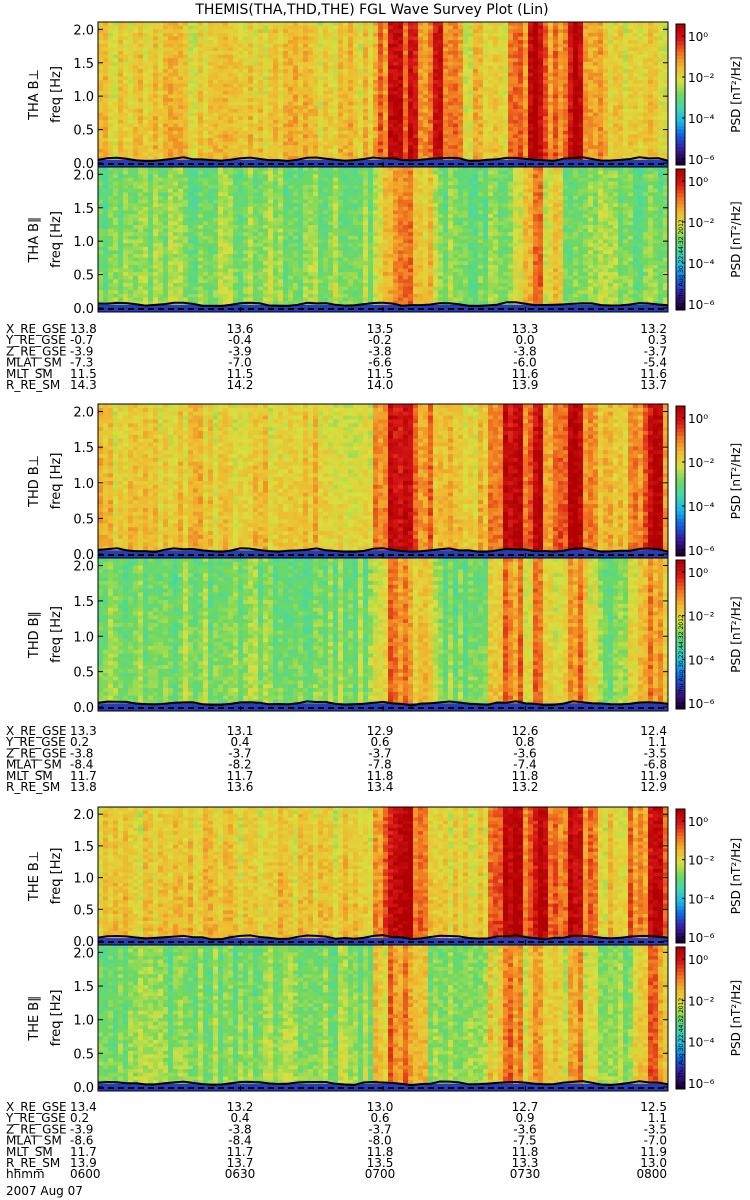 This screenshot has height=1200, width=750. What do you see at coordinates (680, 103) in the screenshot?
I see `colorbar-segment` at bounding box center [680, 103].